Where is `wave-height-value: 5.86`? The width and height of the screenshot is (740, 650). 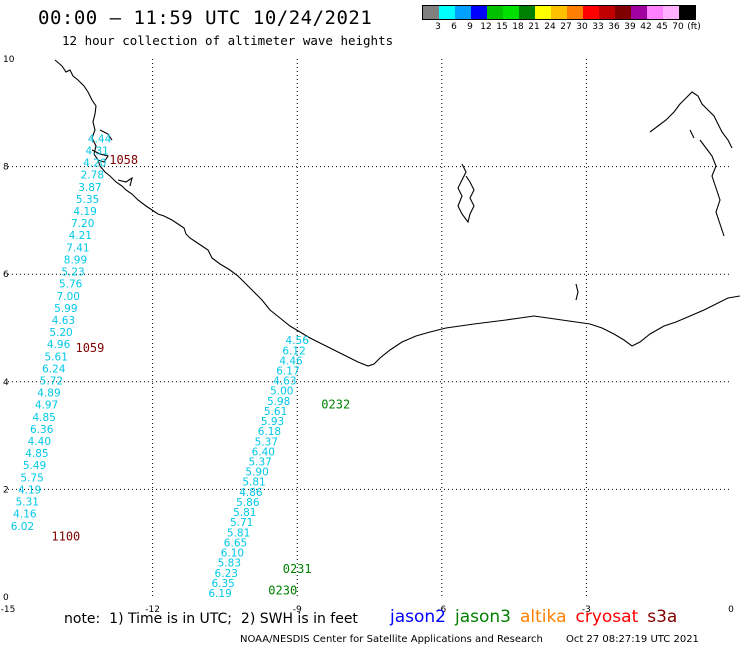
wave-height-value: 5.86 is located at coordinates (248, 503).